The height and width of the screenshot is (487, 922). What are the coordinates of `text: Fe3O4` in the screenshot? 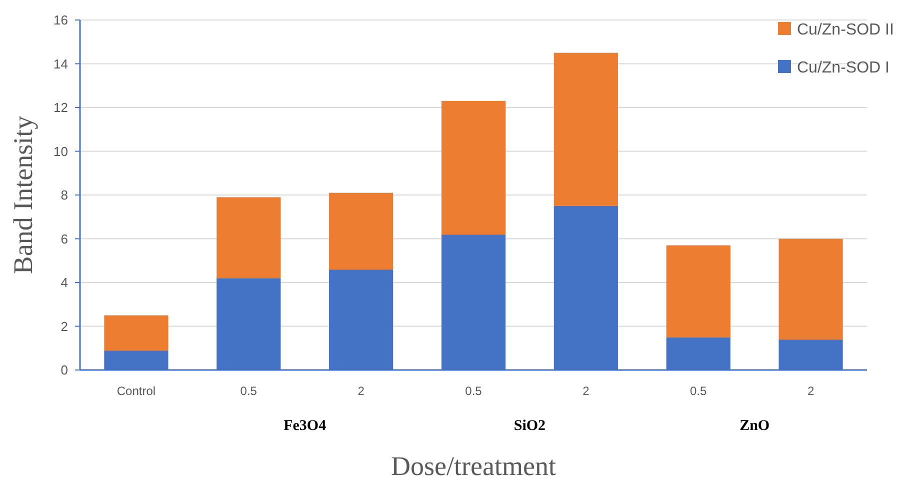 It's located at (305, 426).